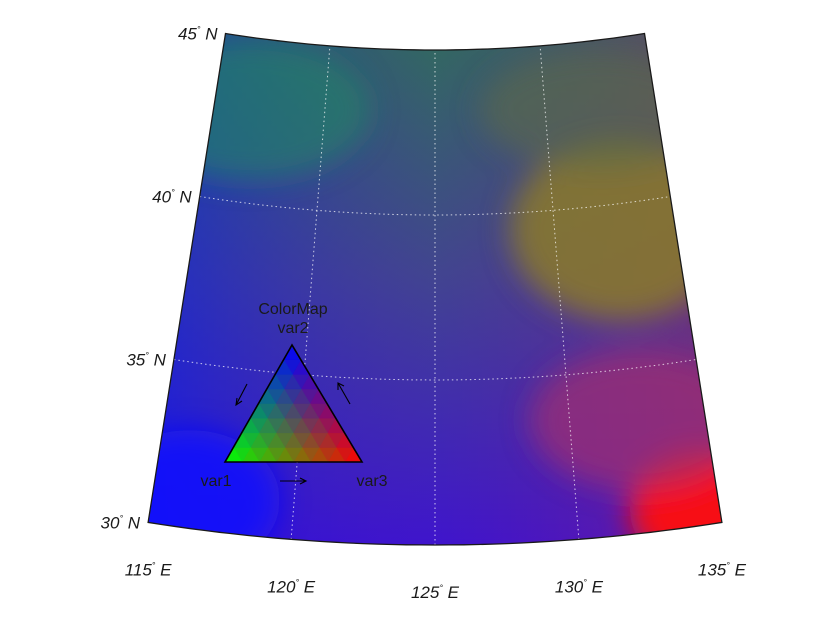  Describe the element at coordinates (121, 522) in the screenshot. I see `lat-label-30: 30° N` at that location.